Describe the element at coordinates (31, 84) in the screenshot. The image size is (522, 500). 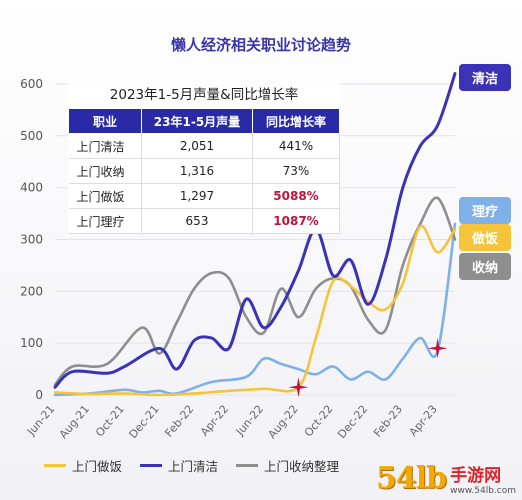
I see `y-tick-label-6: 600` at that location.